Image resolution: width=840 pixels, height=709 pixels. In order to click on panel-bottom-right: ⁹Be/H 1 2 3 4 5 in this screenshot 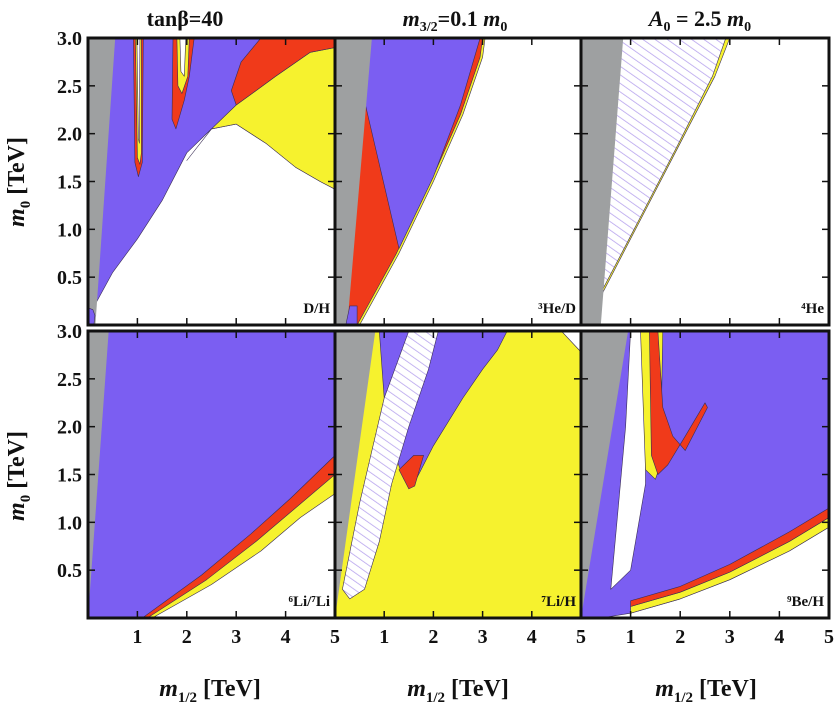, I will do `click(706, 488)`.